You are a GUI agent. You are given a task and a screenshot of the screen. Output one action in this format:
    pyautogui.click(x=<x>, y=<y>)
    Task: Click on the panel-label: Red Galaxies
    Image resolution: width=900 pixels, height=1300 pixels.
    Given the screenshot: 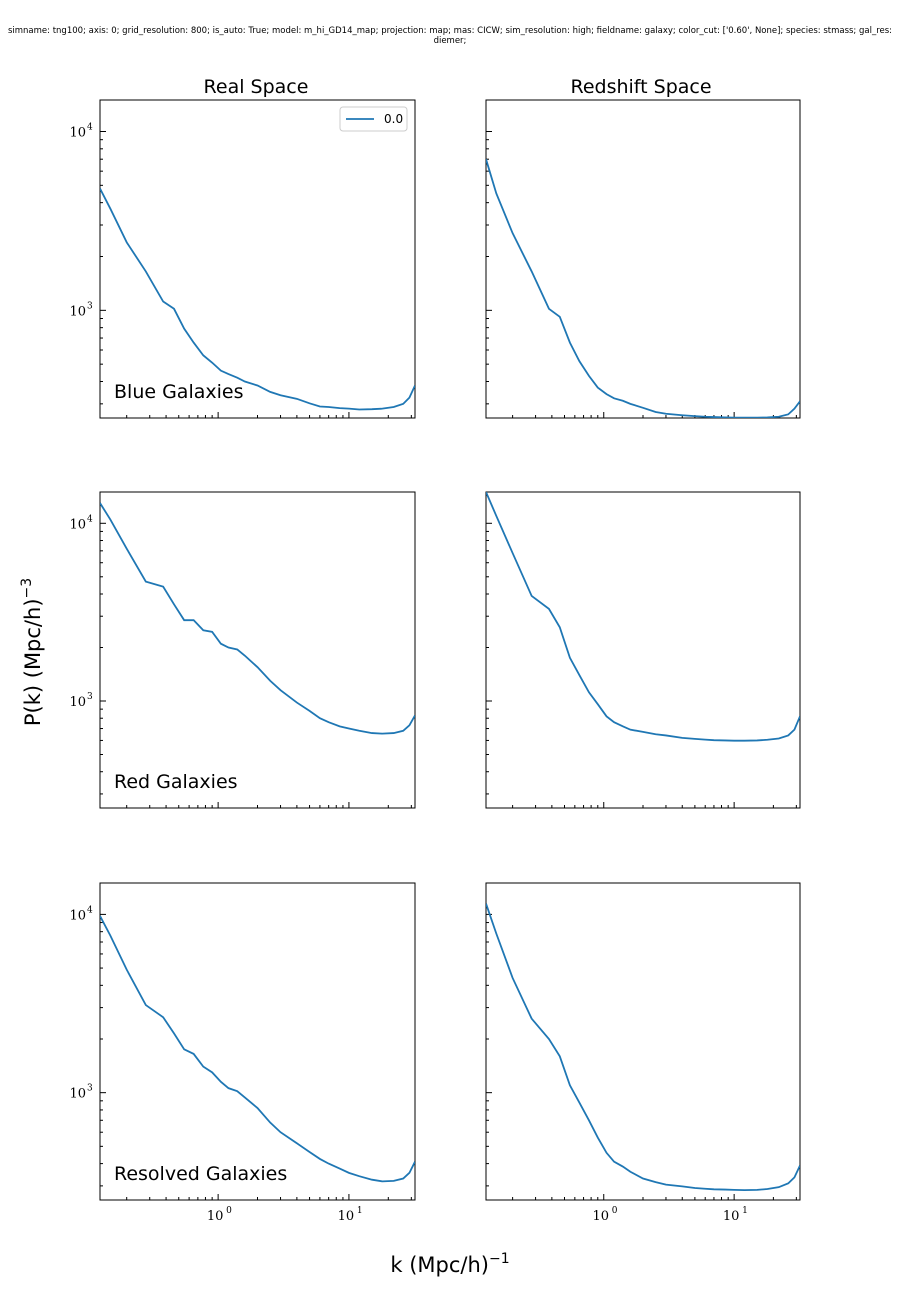 What is the action you would take?
    pyautogui.click(x=176, y=782)
    